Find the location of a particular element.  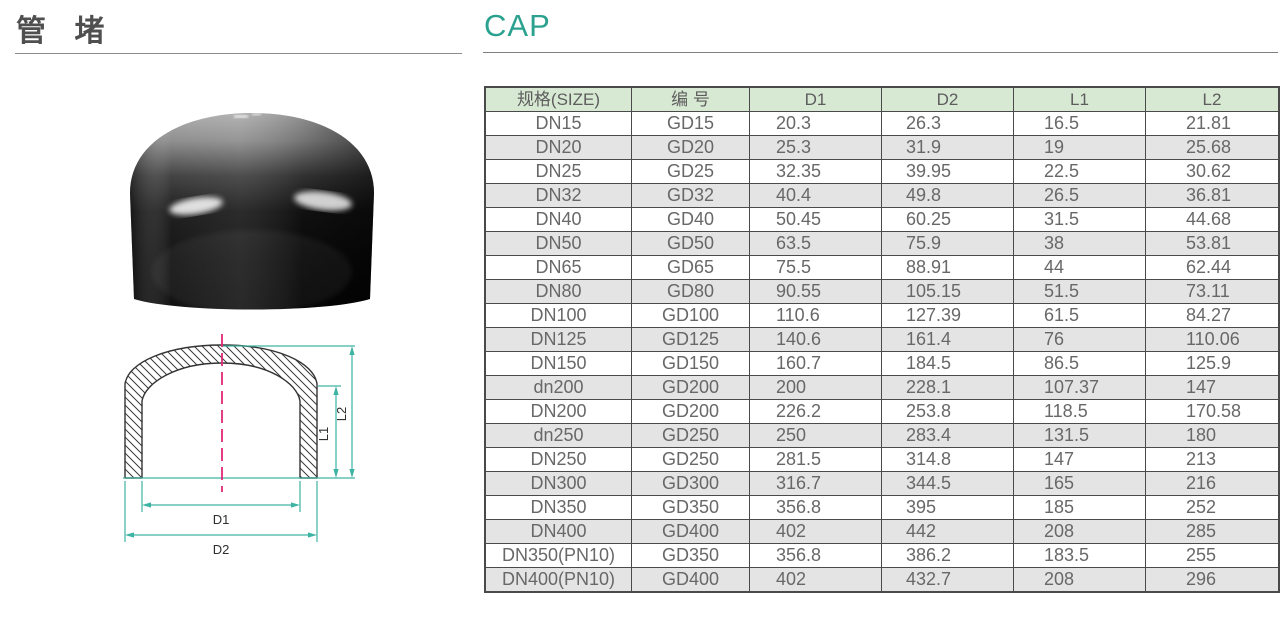

table-cell: 53.81 is located at coordinates (1212, 243).